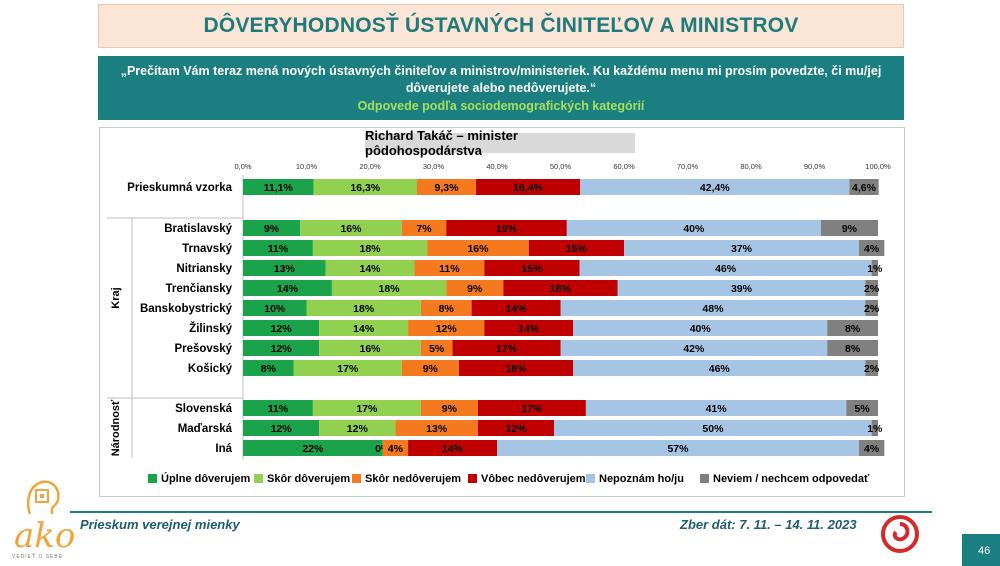 The image size is (1000, 566). What do you see at coordinates (900, 534) in the screenshot?
I see `partner-spiral-icon` at bounding box center [900, 534].